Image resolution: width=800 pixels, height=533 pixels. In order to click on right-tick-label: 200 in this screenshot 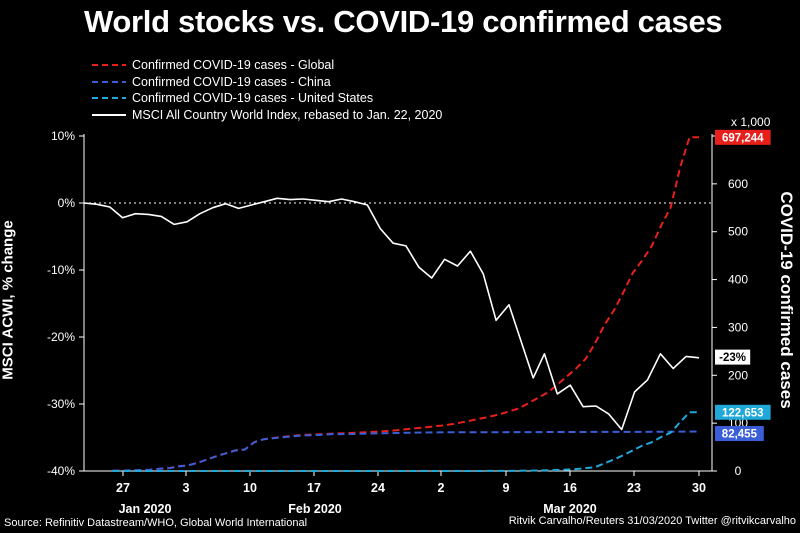, I will do `click(738, 375)`.